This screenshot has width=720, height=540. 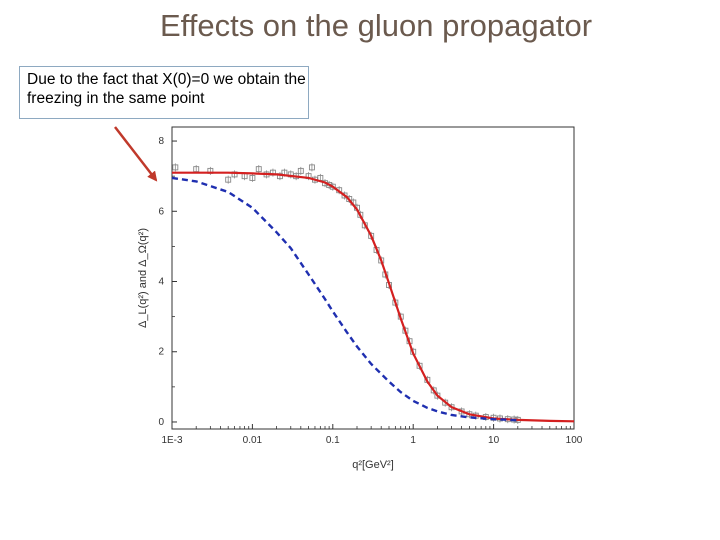 What do you see at coordinates (161, 211) in the screenshot?
I see `y-tick-label: 6` at bounding box center [161, 211].